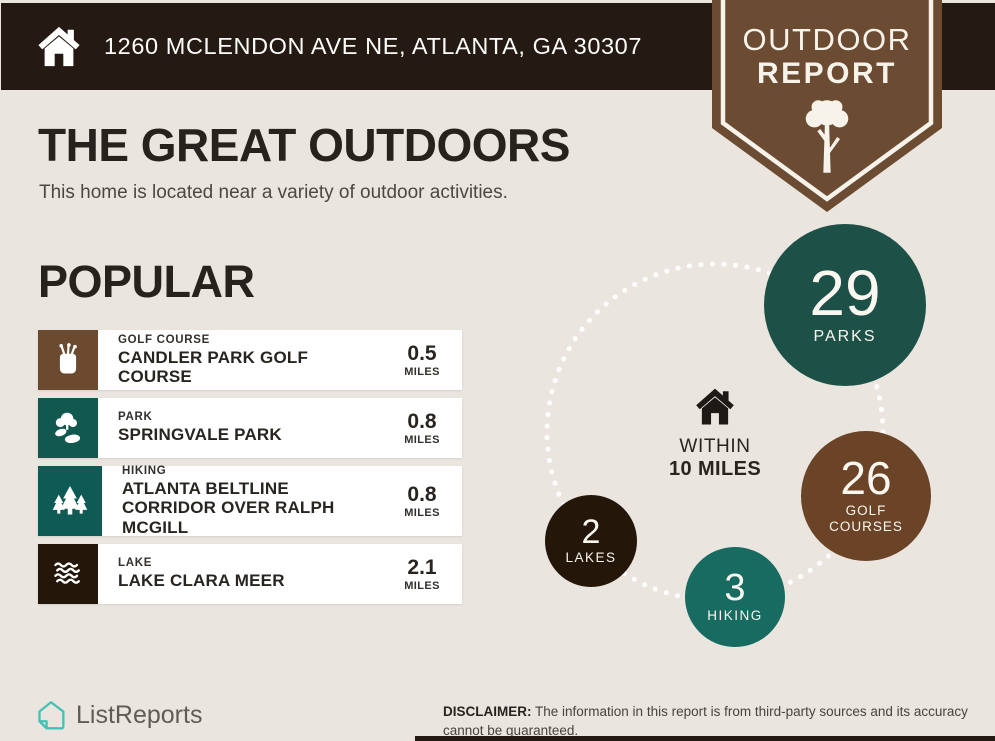 The height and width of the screenshot is (741, 995). I want to click on listreports-brand: ListReports, so click(119, 715).